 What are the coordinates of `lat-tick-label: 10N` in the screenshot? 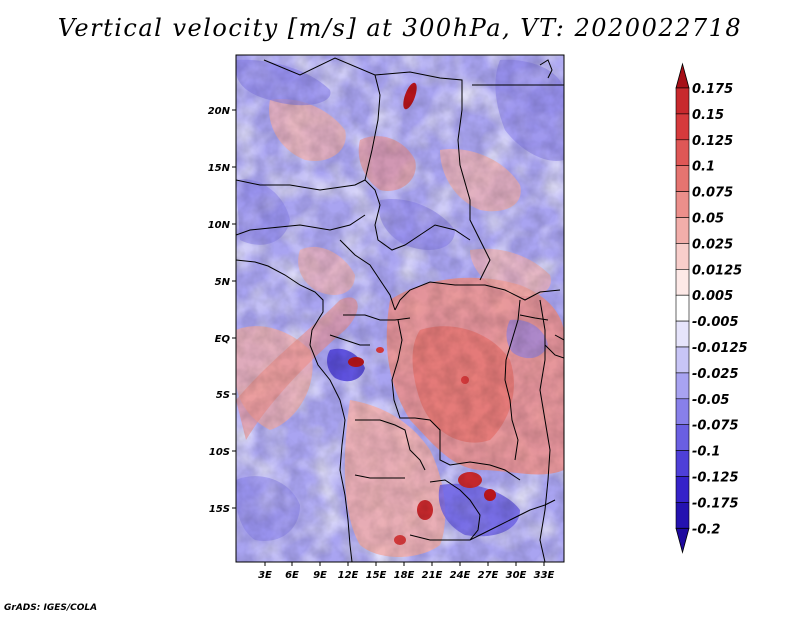 It's located at (219, 225).